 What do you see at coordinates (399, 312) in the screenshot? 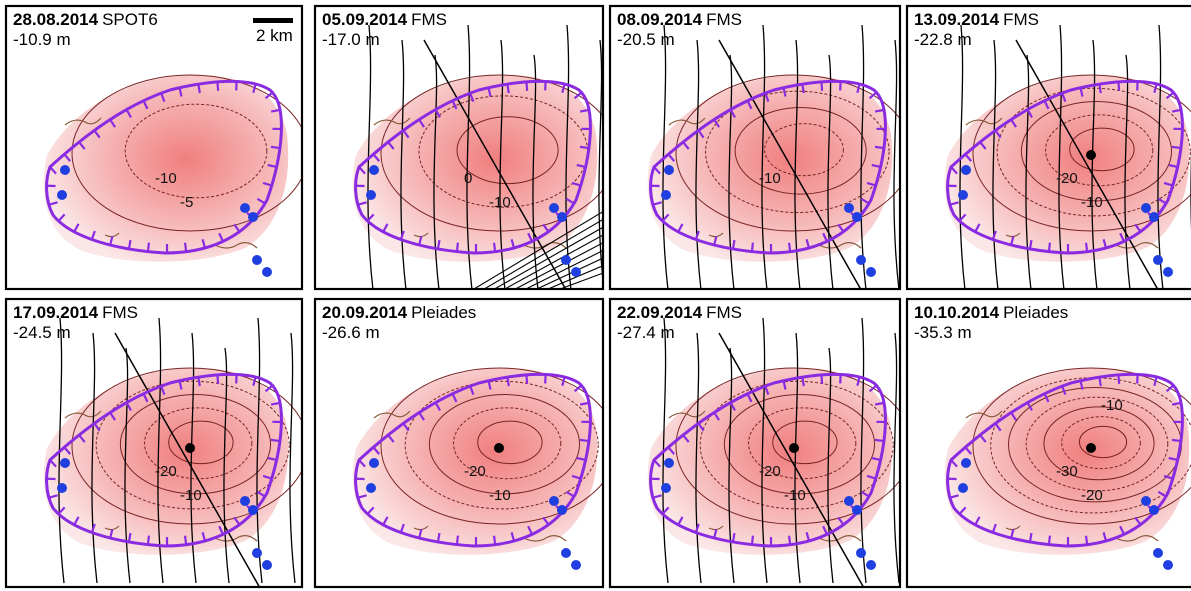
I see `panel-header: 20.09.2014 Pleiades` at bounding box center [399, 312].